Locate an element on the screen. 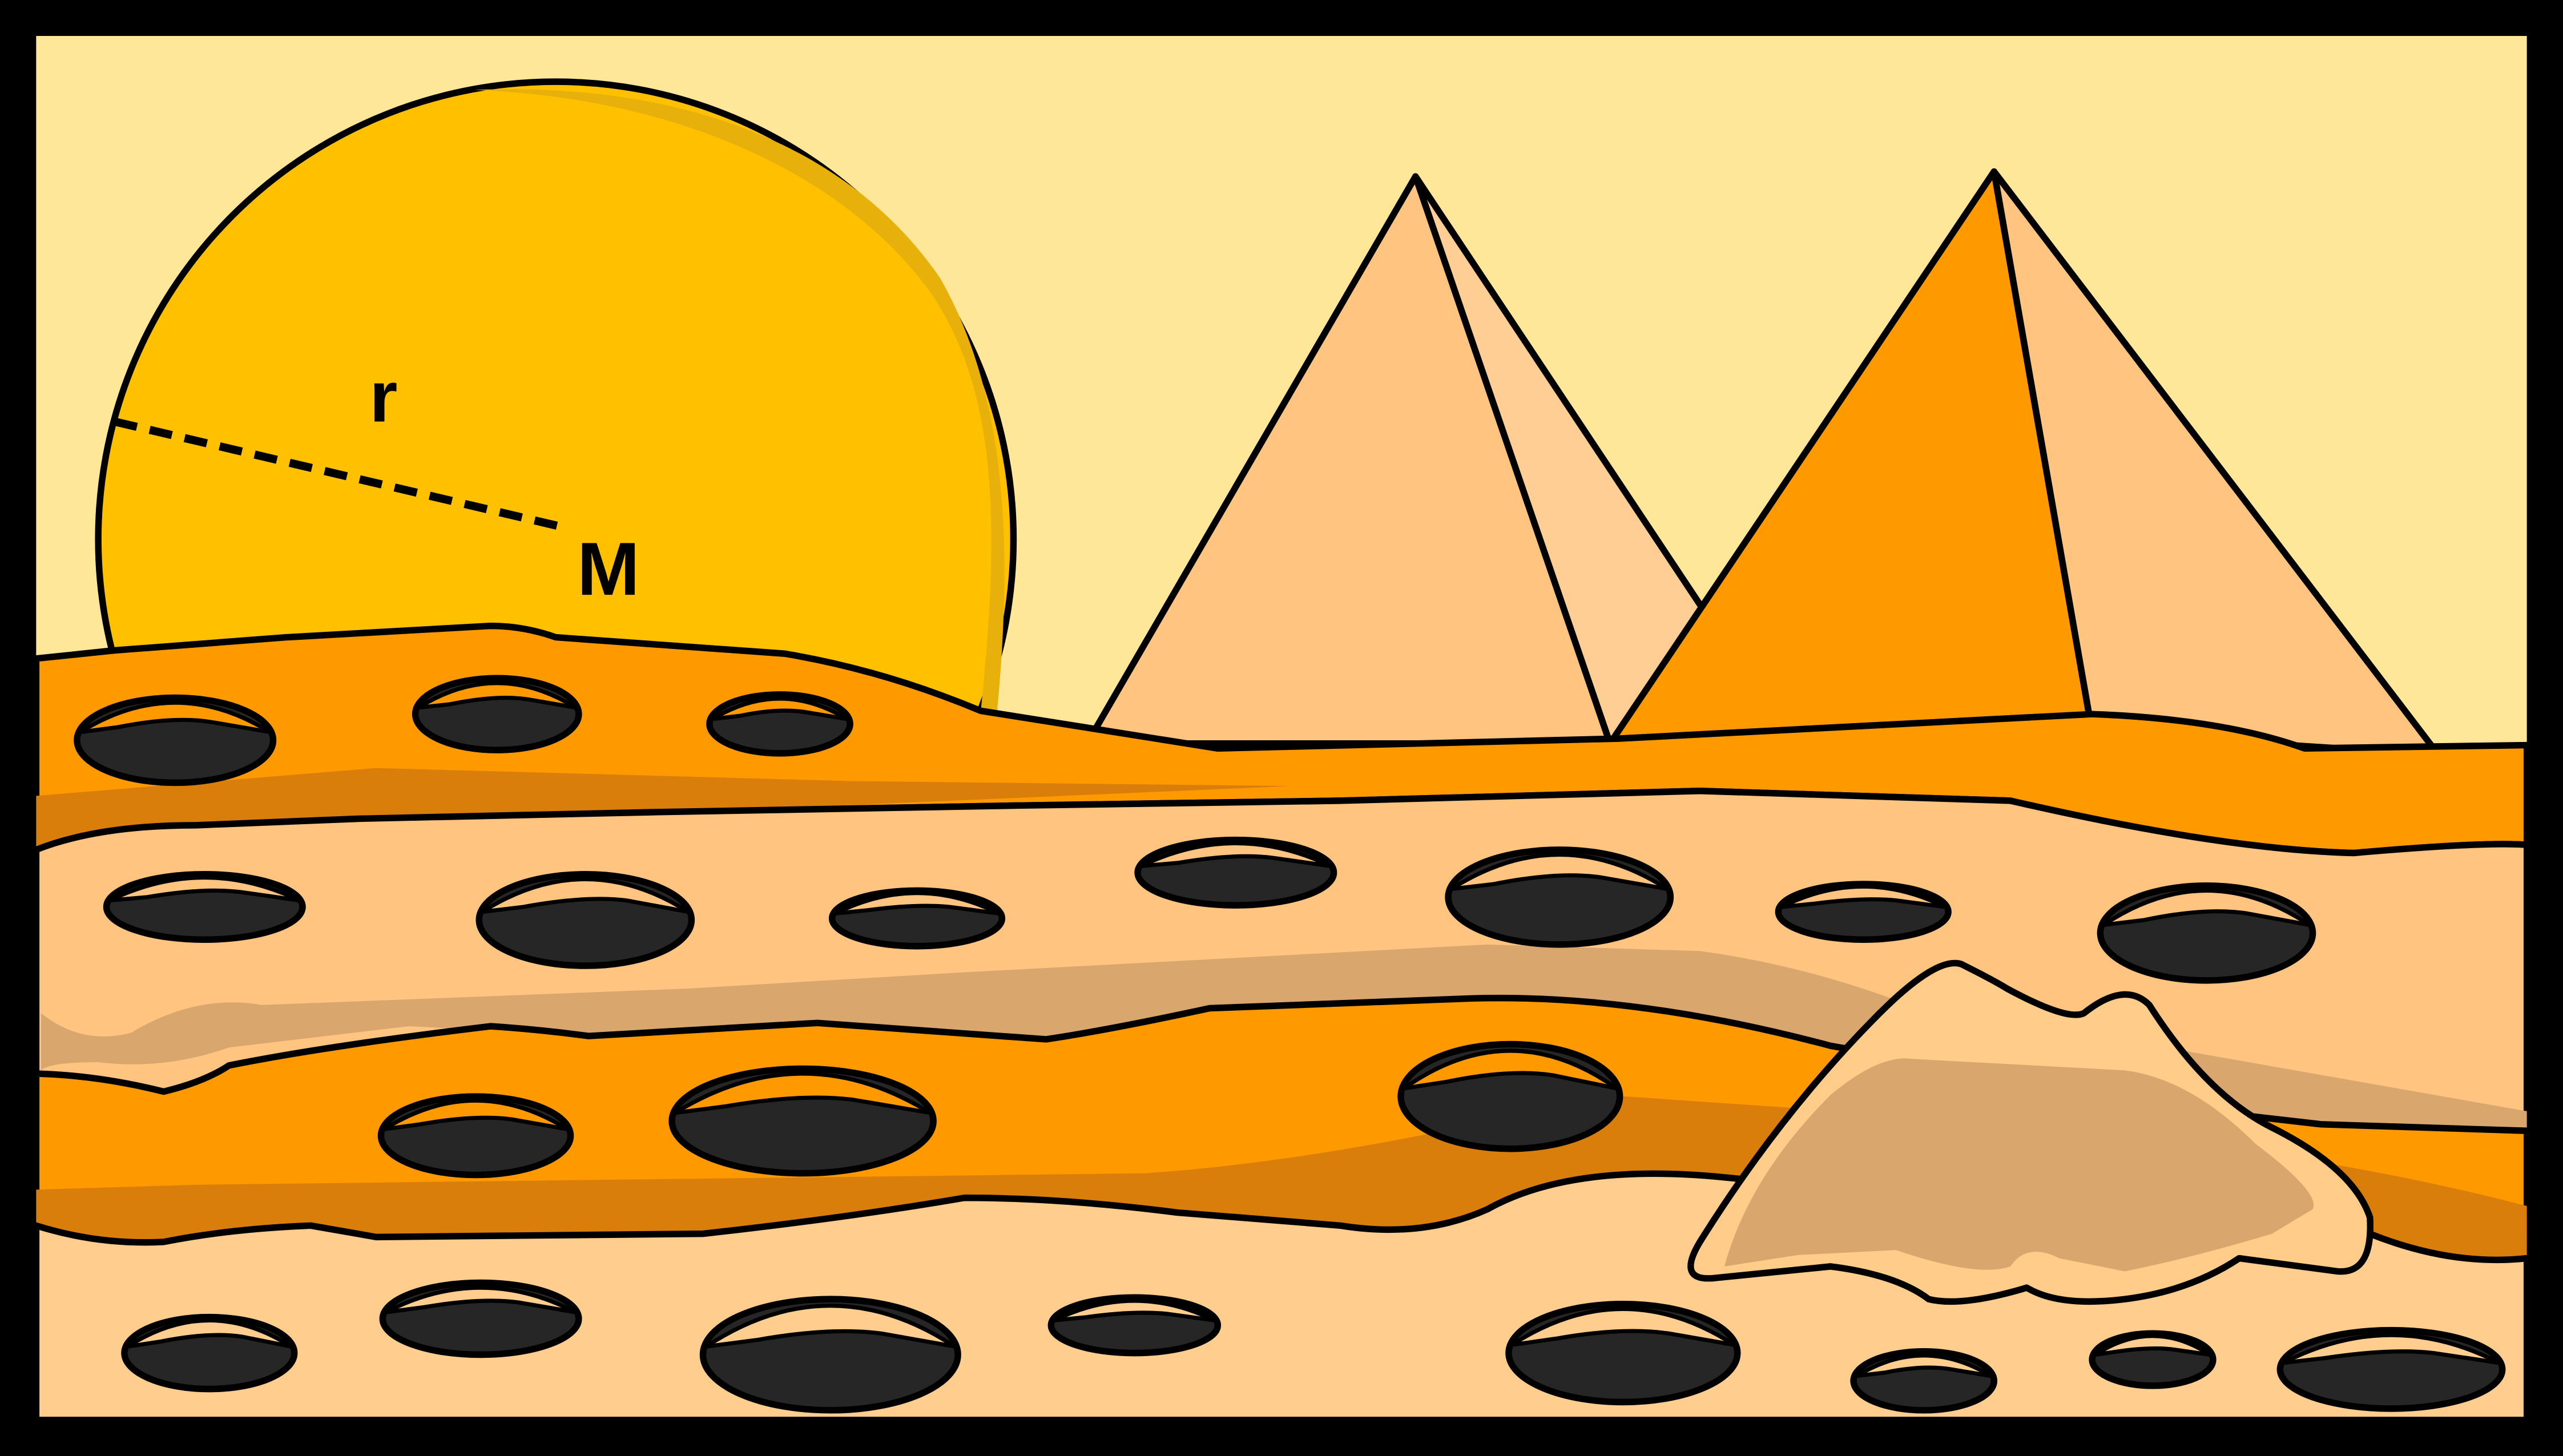 The height and width of the screenshot is (1456, 2563). rock-shade is located at coordinates (2019, 1165).